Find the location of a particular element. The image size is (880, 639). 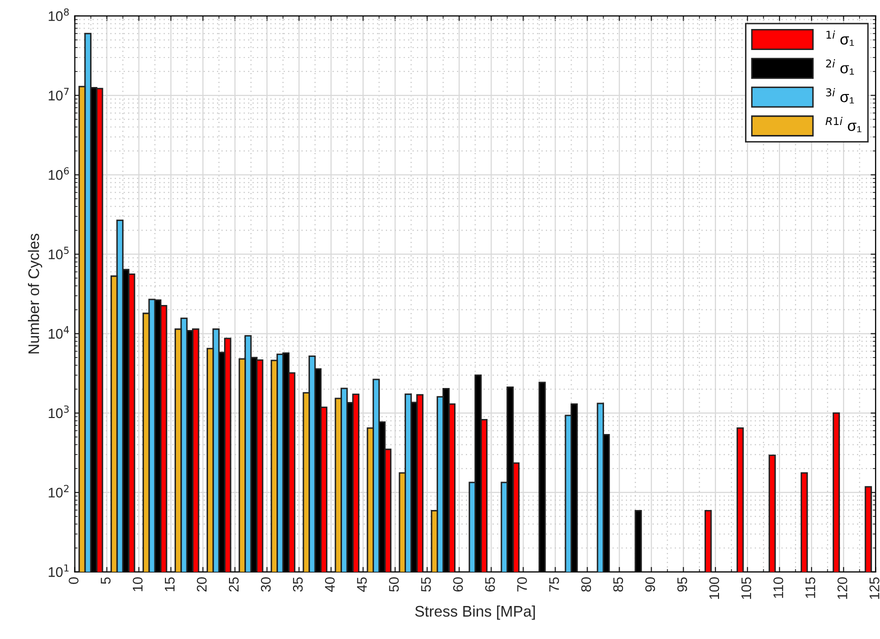

x-tick-label: 105 is located at coordinates (746, 588).